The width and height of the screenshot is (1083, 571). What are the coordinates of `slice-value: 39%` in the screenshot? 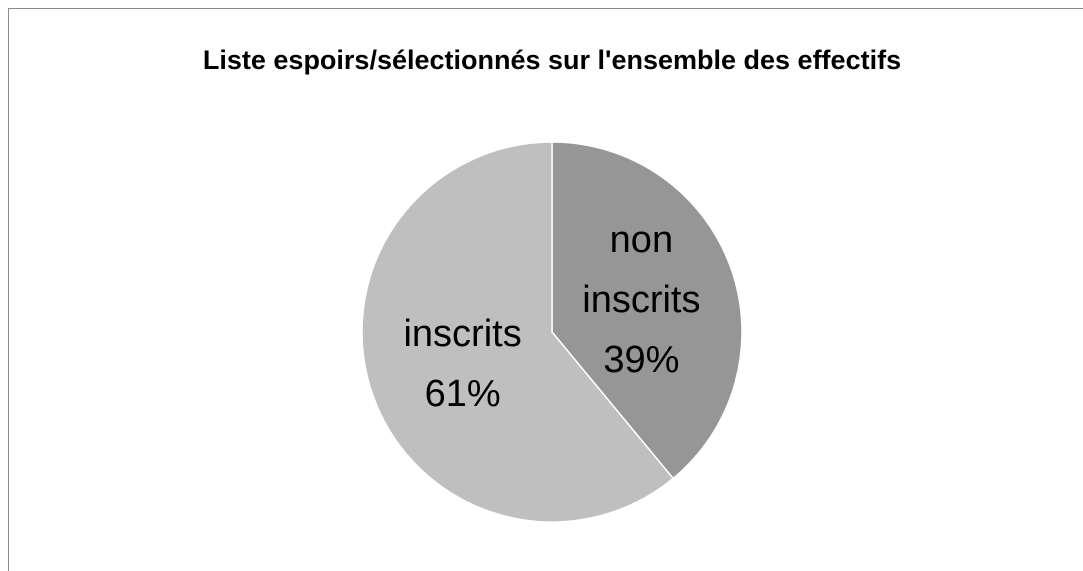 It's located at (641, 359).